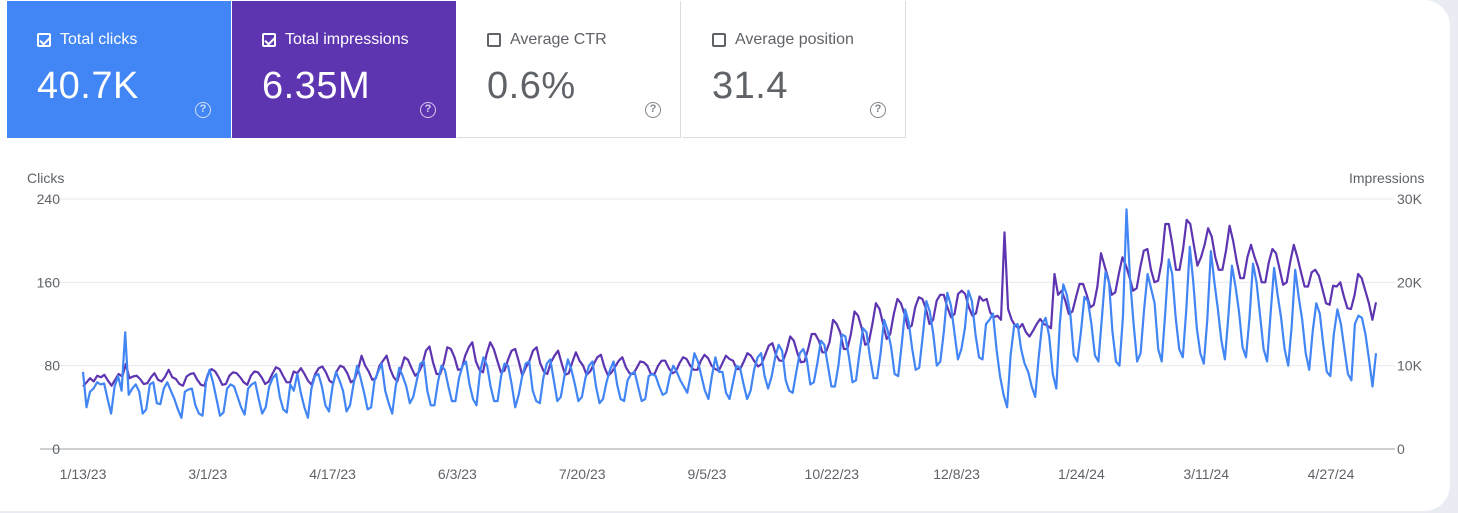 The image size is (1458, 513). I want to click on y-right-tick-label: 10K, so click(1410, 366).